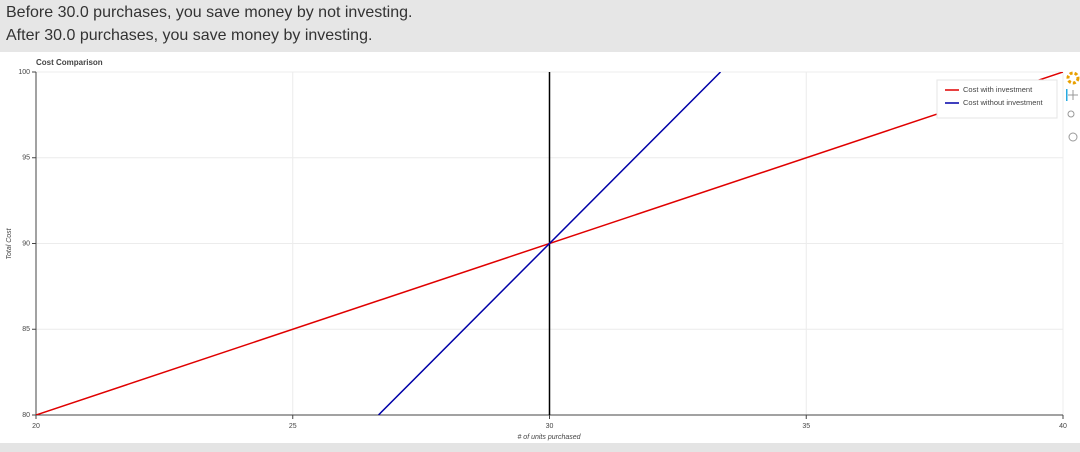 The width and height of the screenshot is (1080, 452). Describe the element at coordinates (1067, 95) in the screenshot. I see `active-indicator` at that location.